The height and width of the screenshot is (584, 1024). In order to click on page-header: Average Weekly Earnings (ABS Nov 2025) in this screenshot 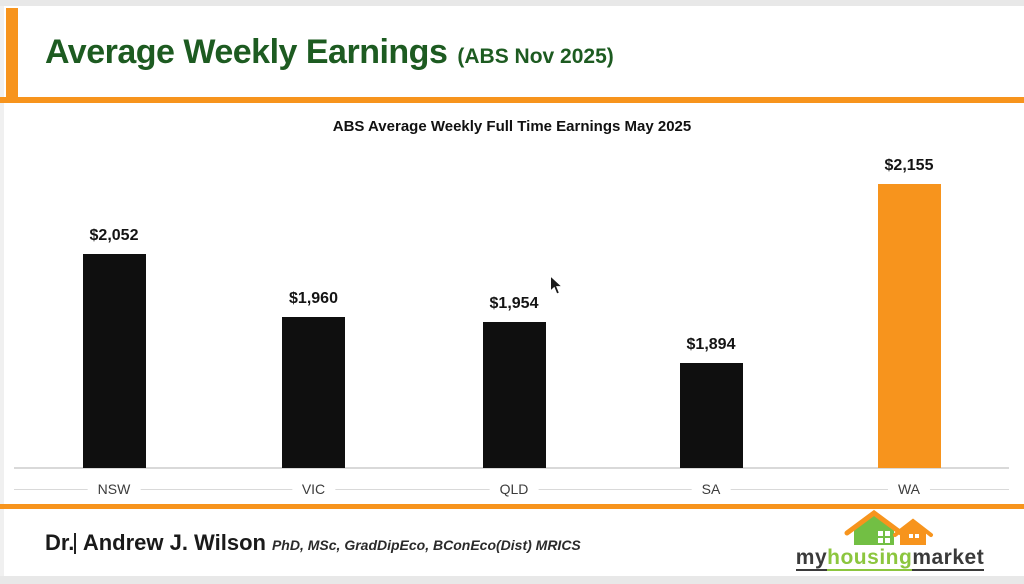, I will do `click(329, 52)`.